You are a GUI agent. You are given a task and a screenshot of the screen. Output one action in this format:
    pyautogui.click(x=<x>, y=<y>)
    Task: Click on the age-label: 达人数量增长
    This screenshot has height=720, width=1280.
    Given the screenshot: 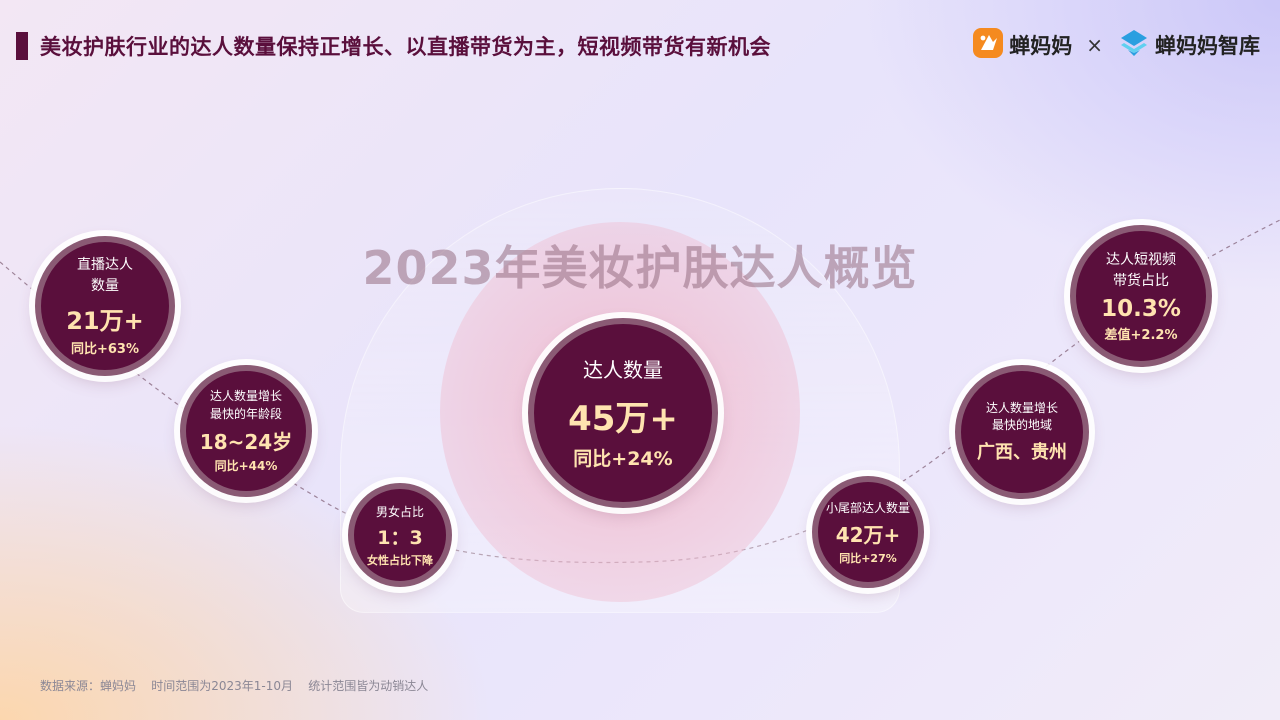 What is the action you would take?
    pyautogui.click(x=245, y=396)
    